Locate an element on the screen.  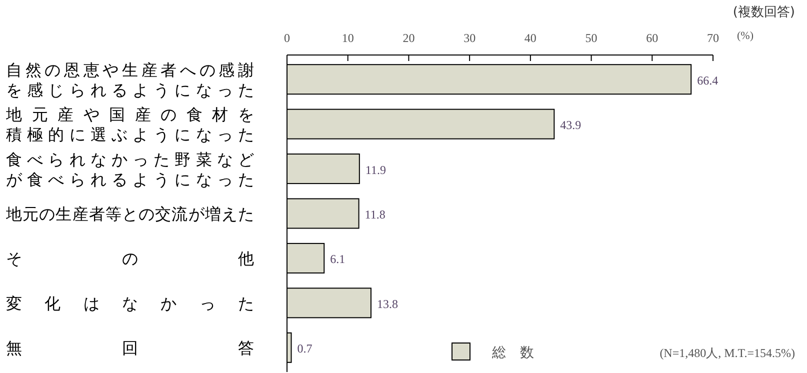
x-tick-label: 30 is located at coordinates (470, 38).